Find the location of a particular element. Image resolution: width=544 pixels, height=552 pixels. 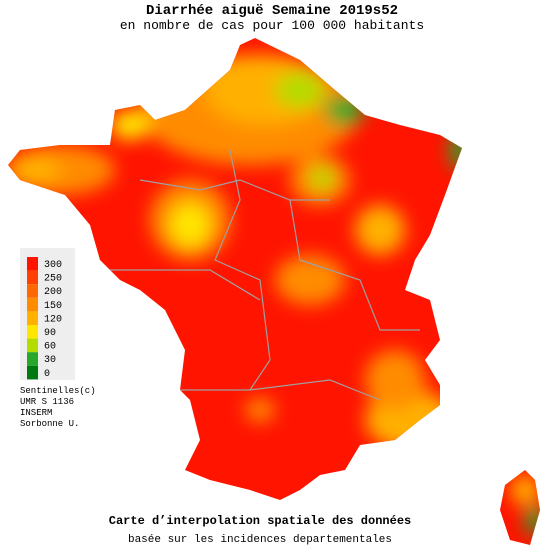

credit-line: Sentinelles(c) is located at coordinates (58, 391).